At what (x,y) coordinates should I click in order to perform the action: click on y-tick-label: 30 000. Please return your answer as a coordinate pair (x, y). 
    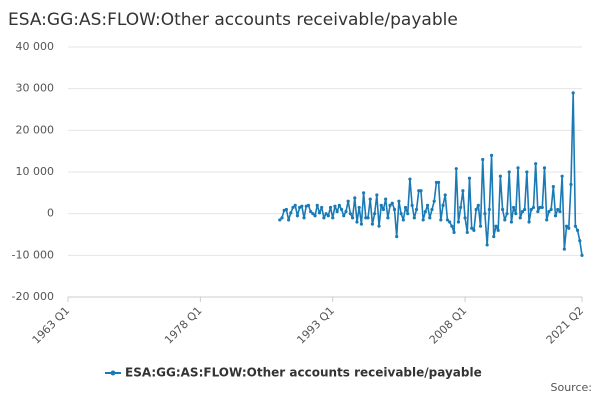
    Looking at the image, I should click on (35, 88).